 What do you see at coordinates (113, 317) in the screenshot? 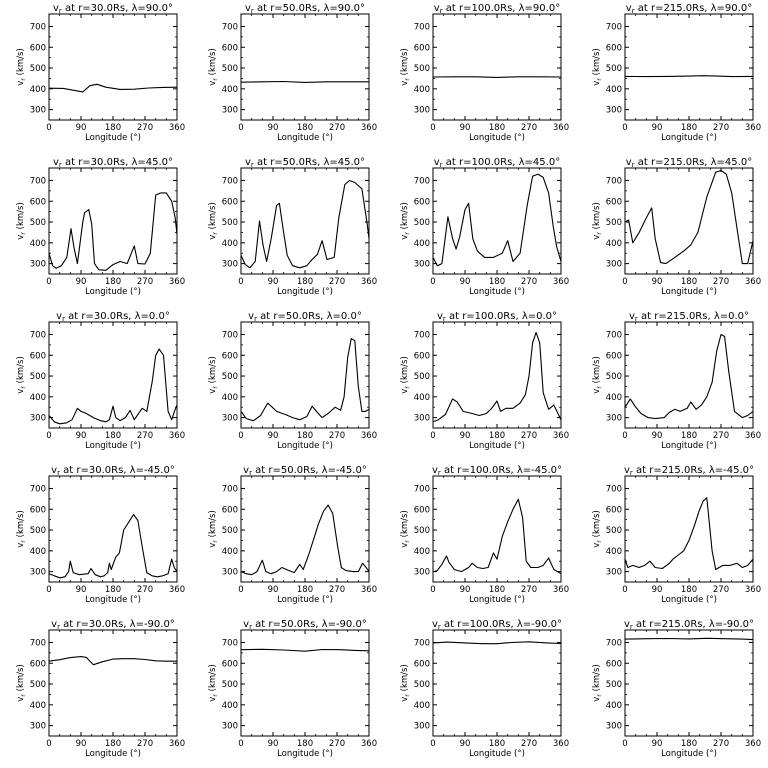
I see `panel-title: vr at r=30.0Rs, λ=0.0°` at bounding box center [113, 317].